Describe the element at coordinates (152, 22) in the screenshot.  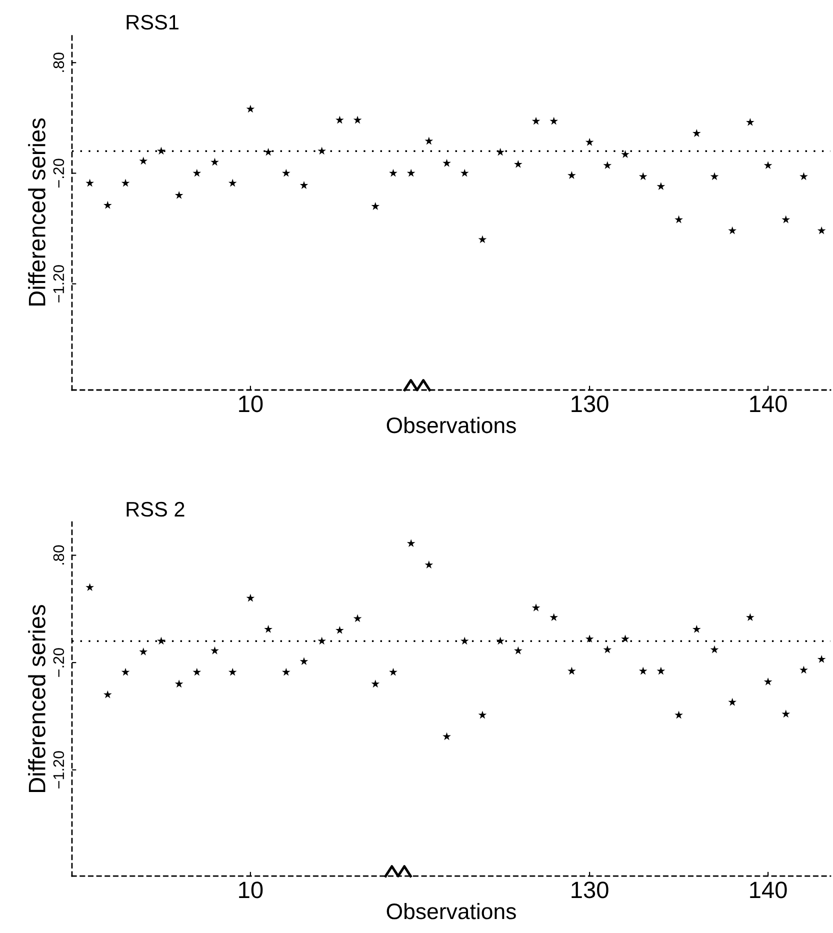
I see `chart-title: RSS1` at that location.